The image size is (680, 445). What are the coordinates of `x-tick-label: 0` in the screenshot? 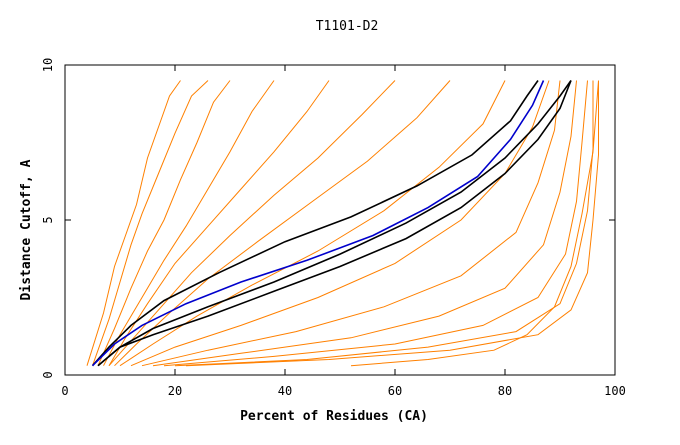 It's located at (64, 391).